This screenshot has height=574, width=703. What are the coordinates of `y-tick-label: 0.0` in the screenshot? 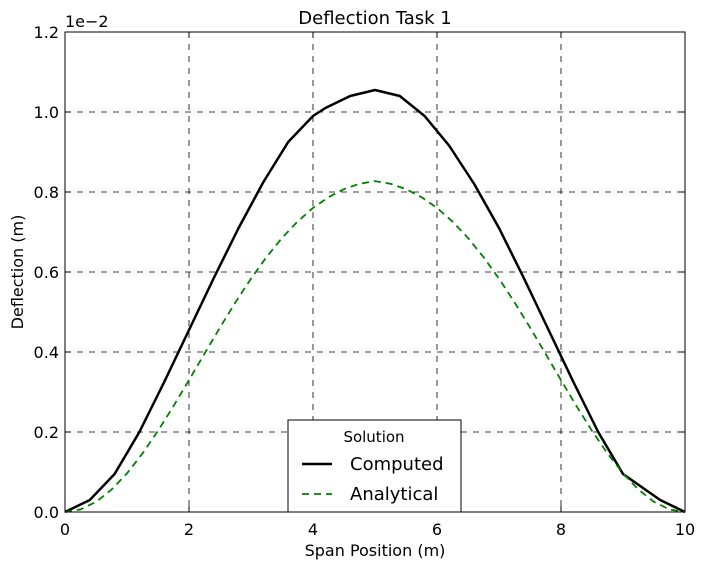 It's located at (46, 512).